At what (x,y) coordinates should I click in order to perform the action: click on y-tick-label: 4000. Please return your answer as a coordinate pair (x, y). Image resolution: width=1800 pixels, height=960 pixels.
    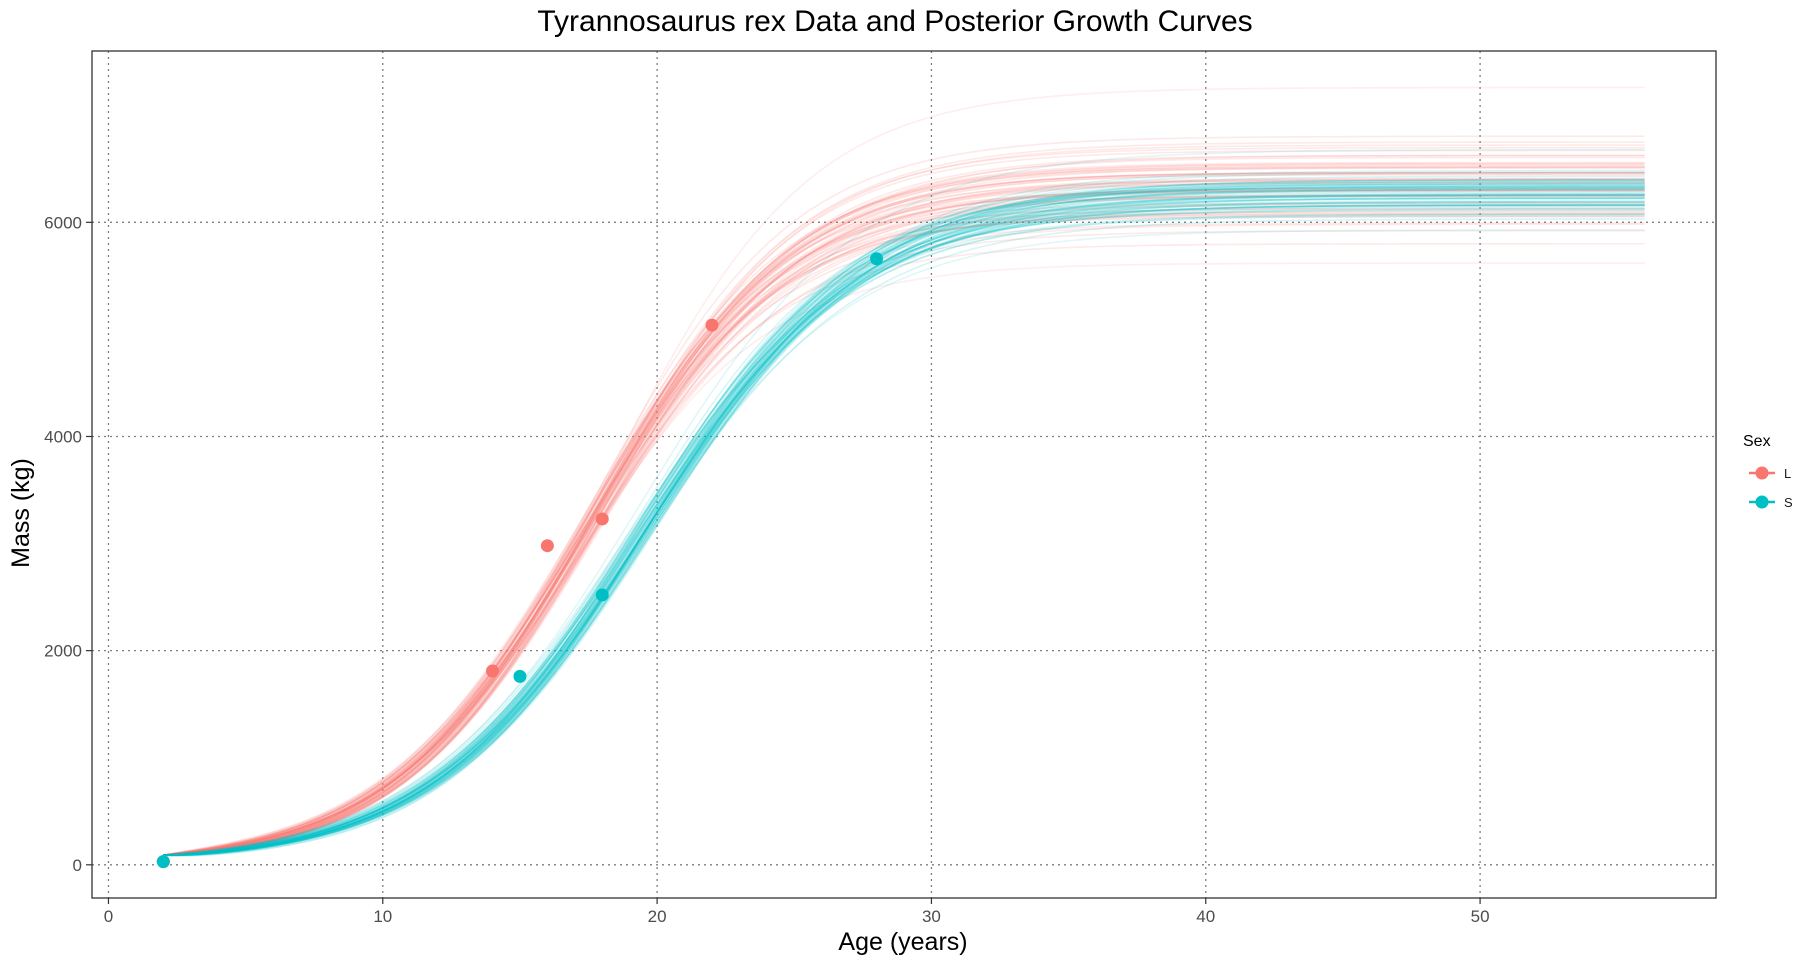
    Looking at the image, I should click on (63, 436).